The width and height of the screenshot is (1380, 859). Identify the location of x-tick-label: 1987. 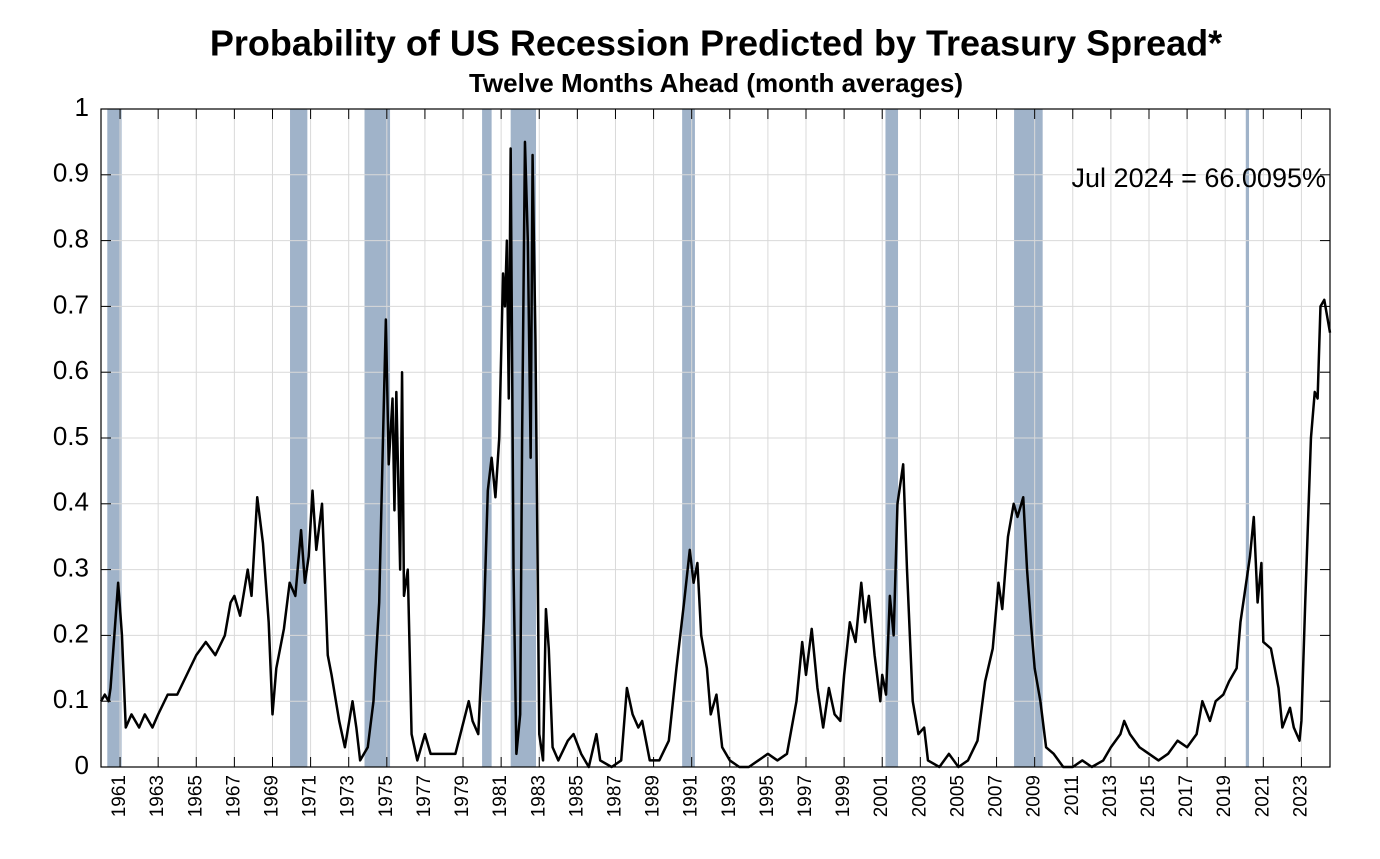
(614, 796).